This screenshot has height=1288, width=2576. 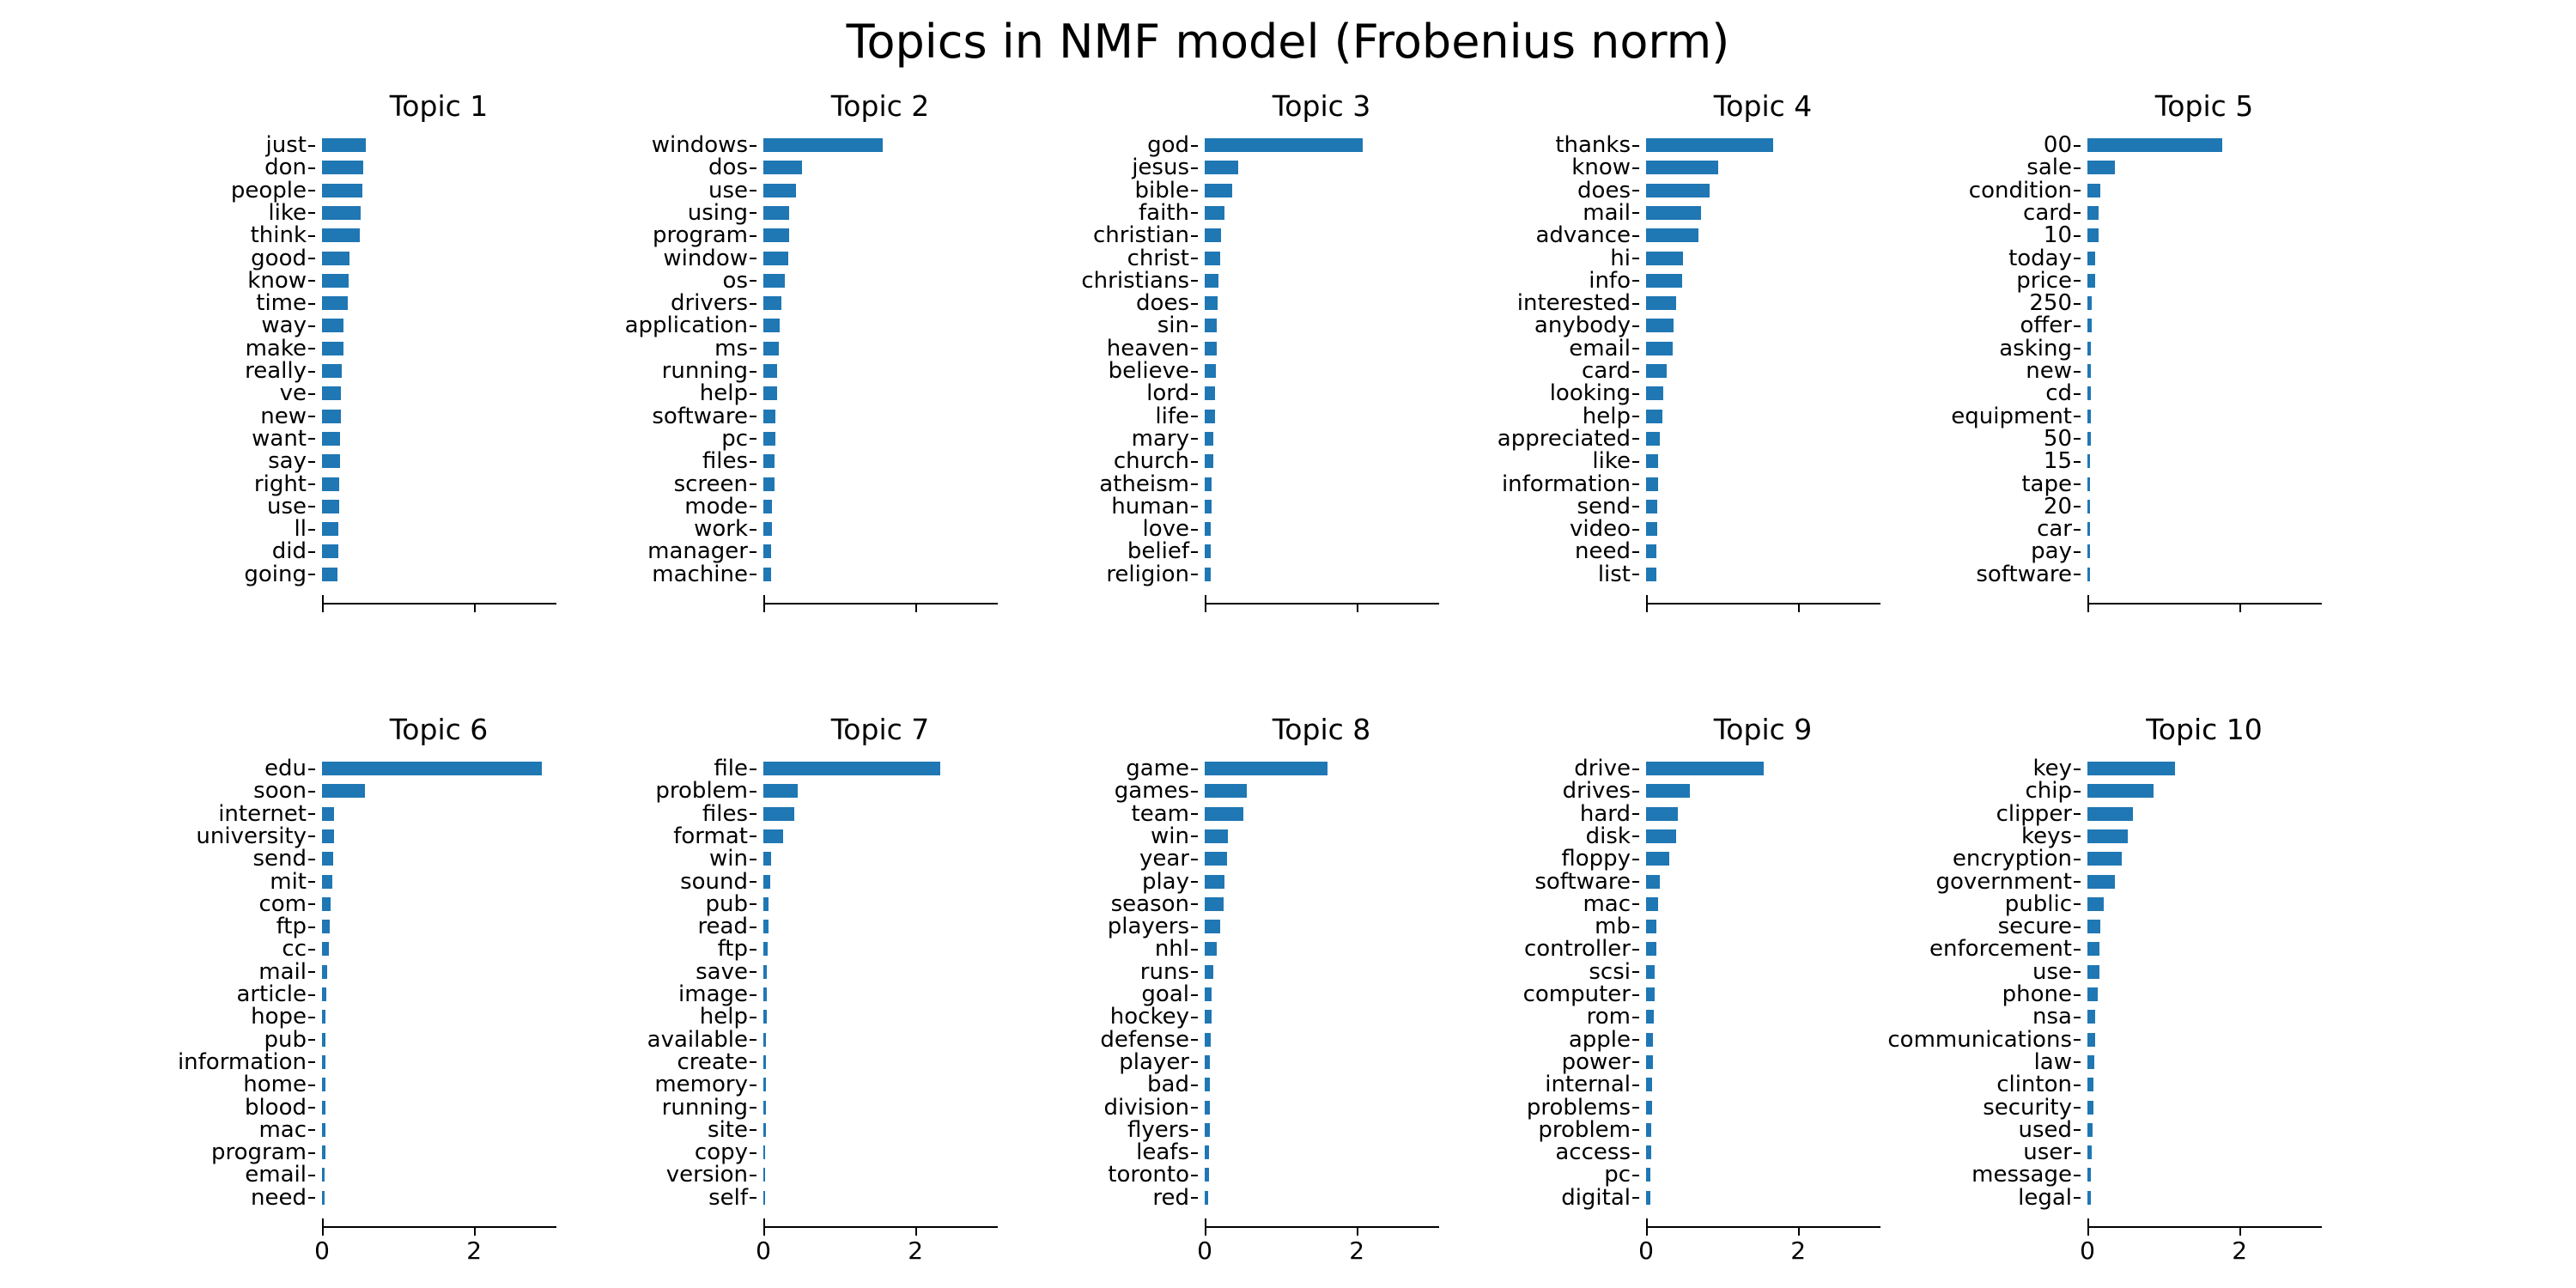 What do you see at coordinates (1607, 903) in the screenshot?
I see `y-tick-label: mac` at bounding box center [1607, 903].